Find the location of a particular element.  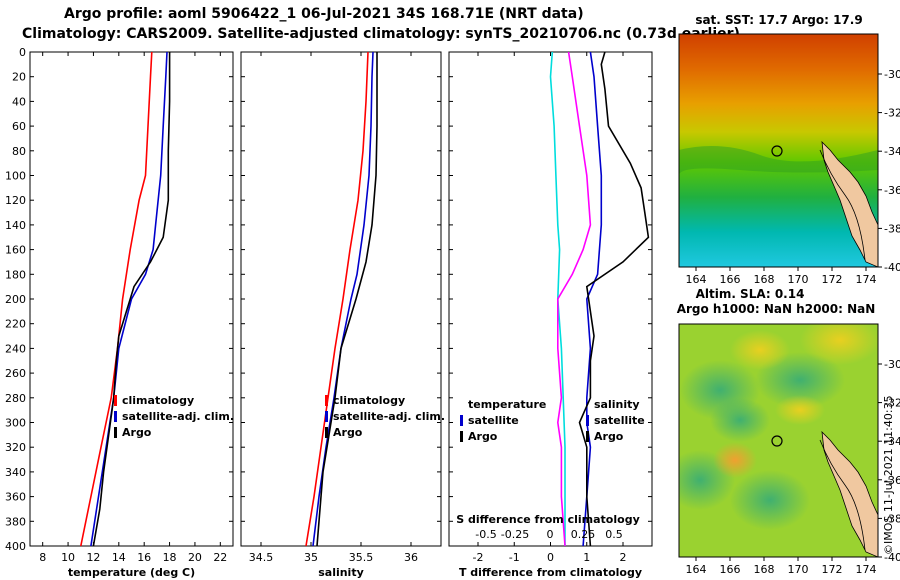

argo-location-marker is located at coordinates (777, 151).